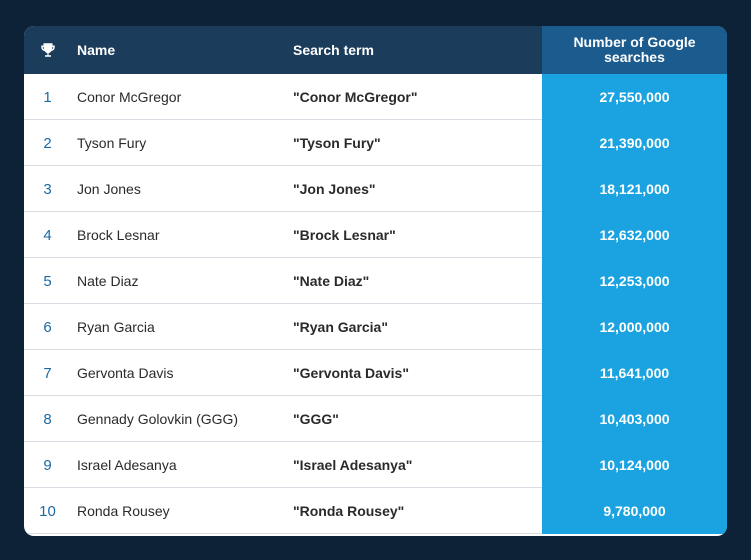 The height and width of the screenshot is (560, 751). What do you see at coordinates (158, 419) in the screenshot?
I see `name-cell: Gennady Golovkin (GGG)` at bounding box center [158, 419].